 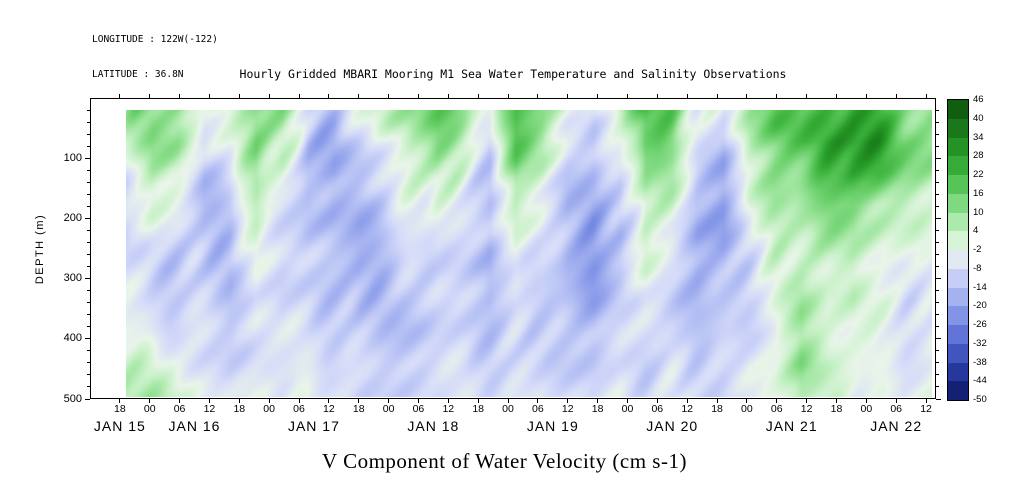 What do you see at coordinates (194, 426) in the screenshot?
I see `x-date-label: JAN 16` at bounding box center [194, 426].